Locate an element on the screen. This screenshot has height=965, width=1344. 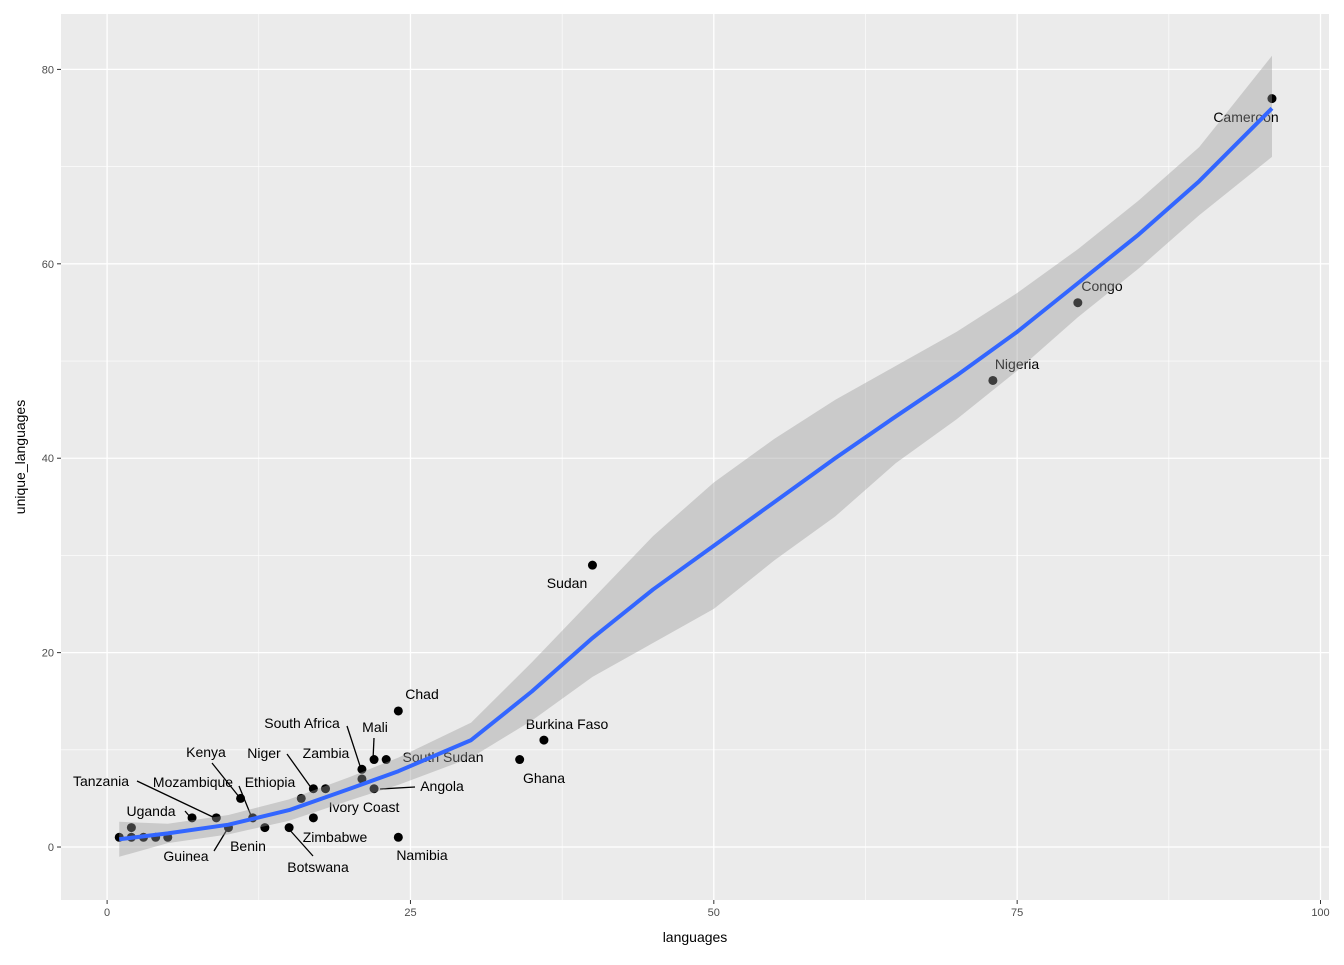
y-tick-label: 80 is located at coordinates (48, 70).